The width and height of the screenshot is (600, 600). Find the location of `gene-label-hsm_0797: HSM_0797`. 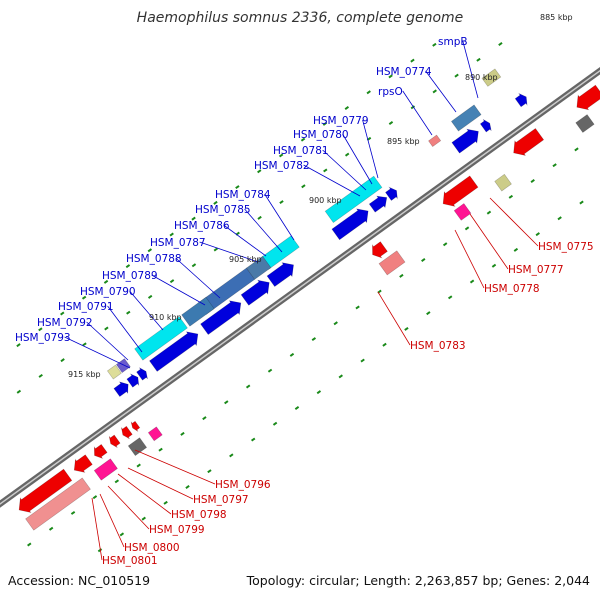

gene-label-hsm_0797: HSM_0797 is located at coordinates (221, 500).